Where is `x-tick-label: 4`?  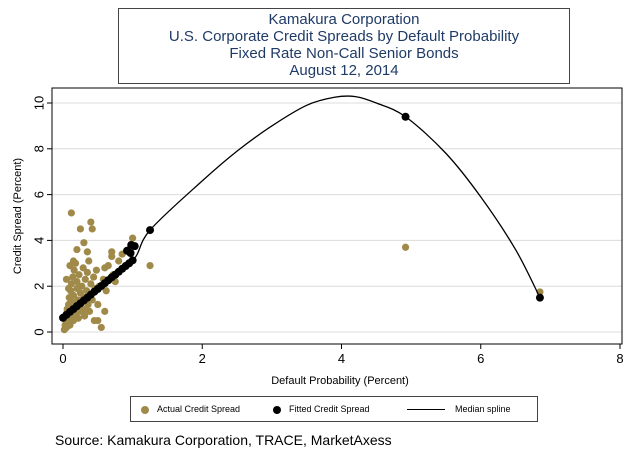 x-tick-label: 4 is located at coordinates (341, 358).